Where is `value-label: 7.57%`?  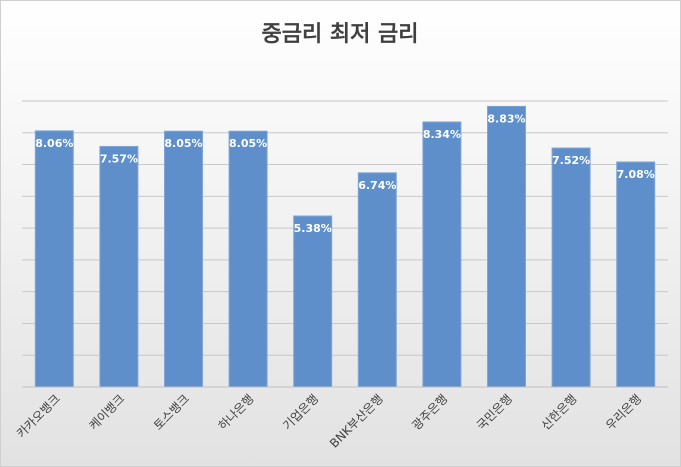
value-label: 7.57% is located at coordinates (119, 158).